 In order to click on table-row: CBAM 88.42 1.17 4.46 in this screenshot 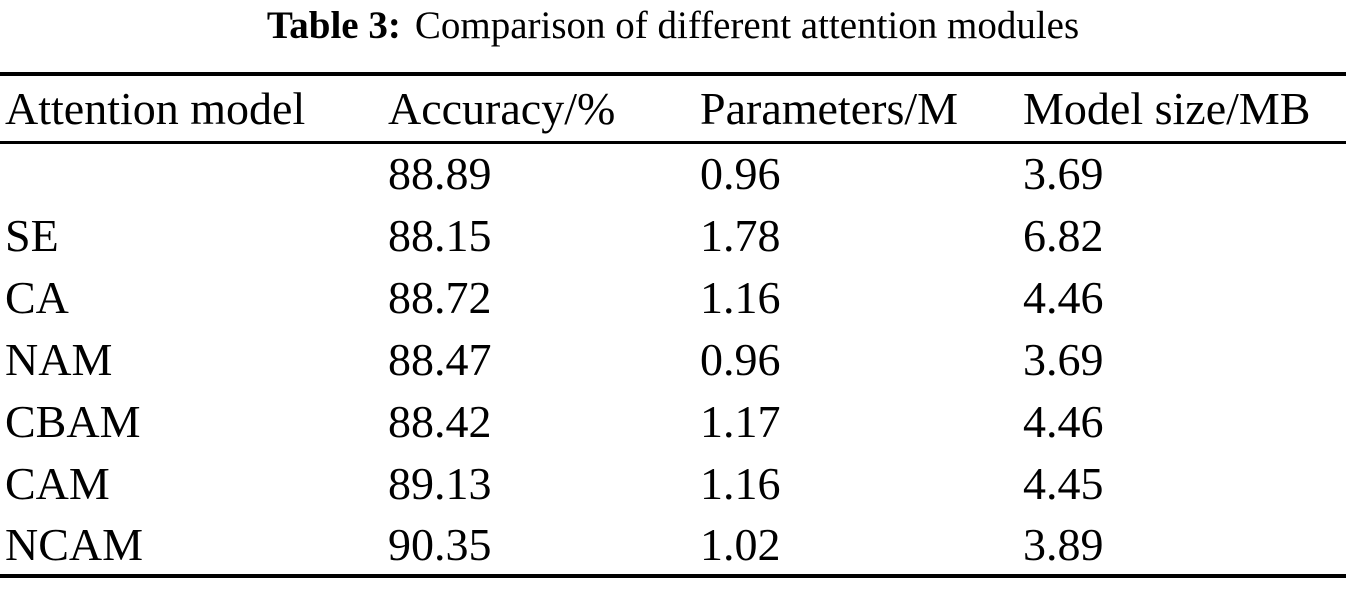, I will do `click(673, 421)`.